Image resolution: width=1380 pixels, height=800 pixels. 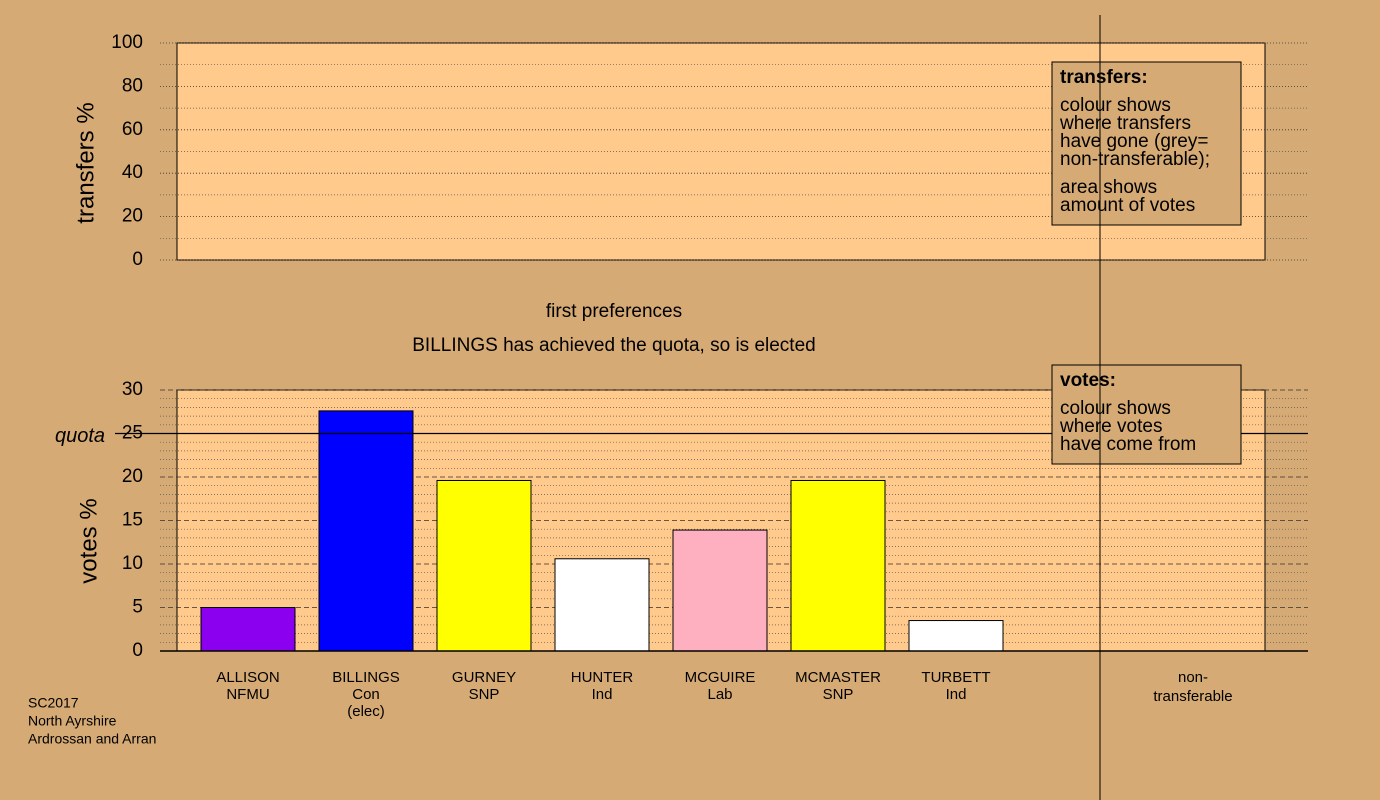 What do you see at coordinates (53, 703) in the screenshot?
I see `footer-text: SC2017` at bounding box center [53, 703].